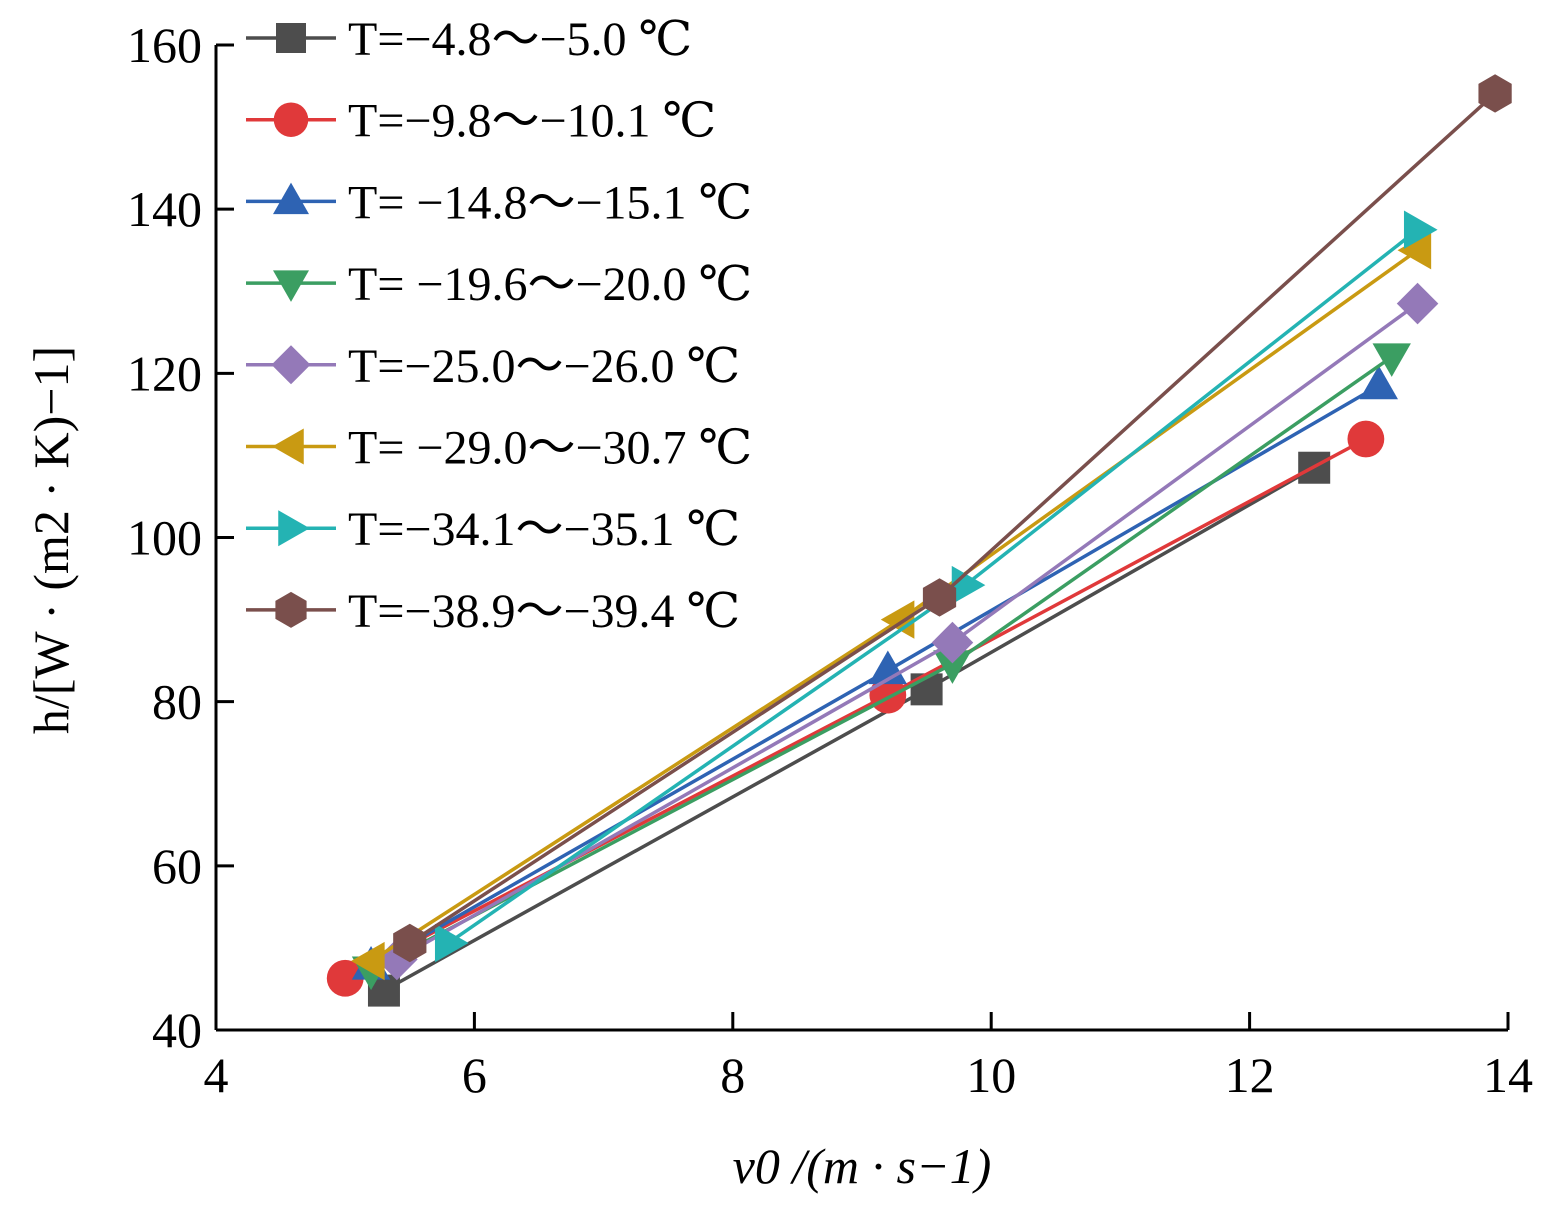  What do you see at coordinates (474, 1075) in the screenshot?
I see `x-tick-label: 6` at bounding box center [474, 1075].